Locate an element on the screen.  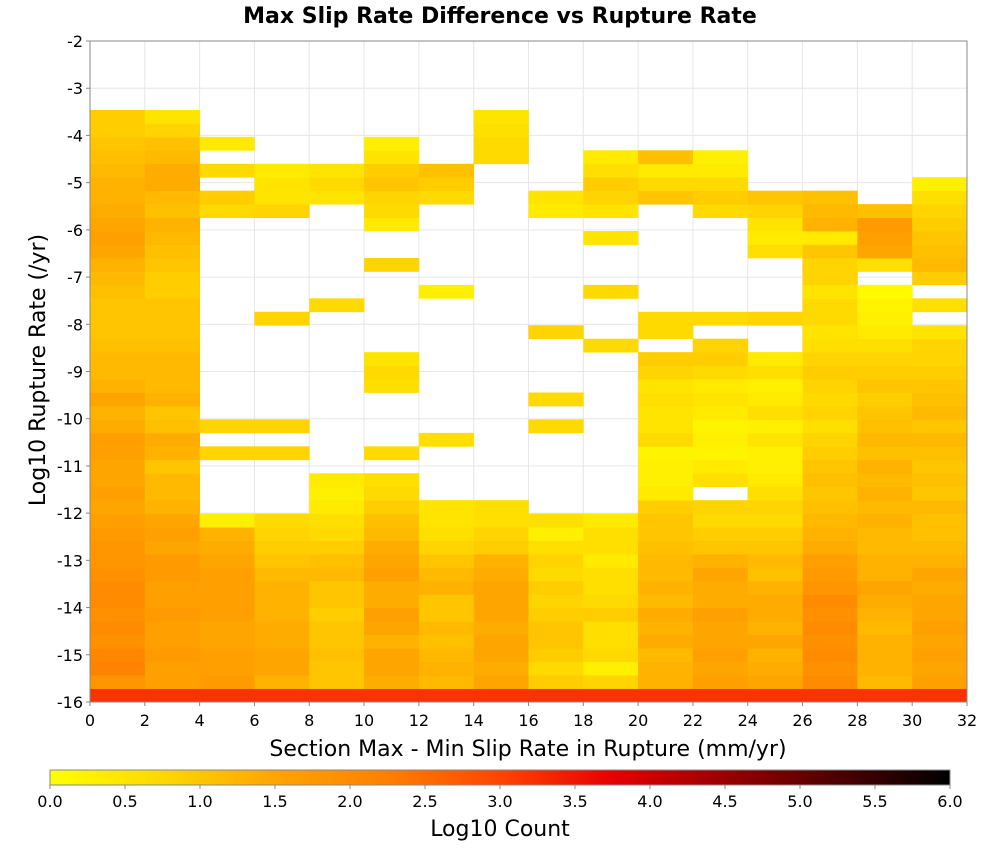
y-axis-title: Log10 Rupture Rate (/yr) is located at coordinates (38, 370).